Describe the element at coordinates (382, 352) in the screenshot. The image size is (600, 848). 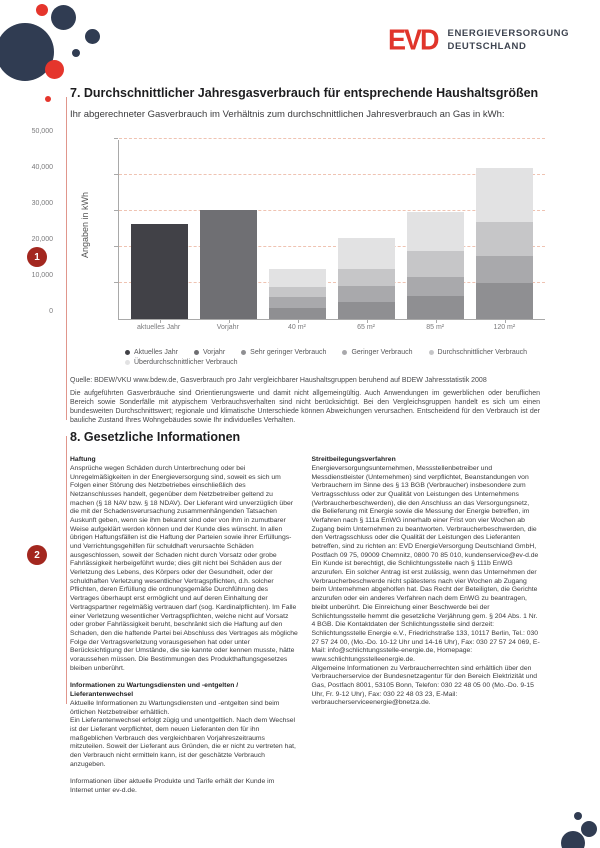
I see `legend-label: Geringer Verbrauch` at that location.